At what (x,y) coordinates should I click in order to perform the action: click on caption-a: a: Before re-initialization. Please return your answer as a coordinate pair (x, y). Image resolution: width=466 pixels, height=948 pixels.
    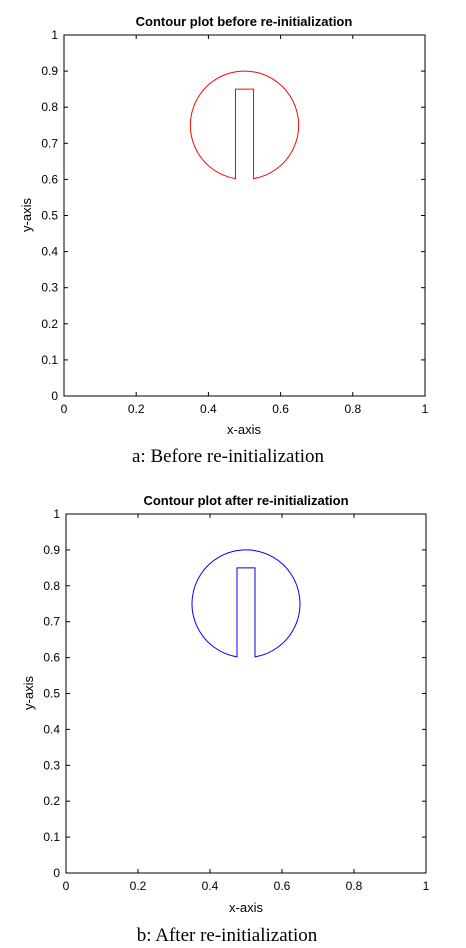
    Looking at the image, I should click on (228, 456).